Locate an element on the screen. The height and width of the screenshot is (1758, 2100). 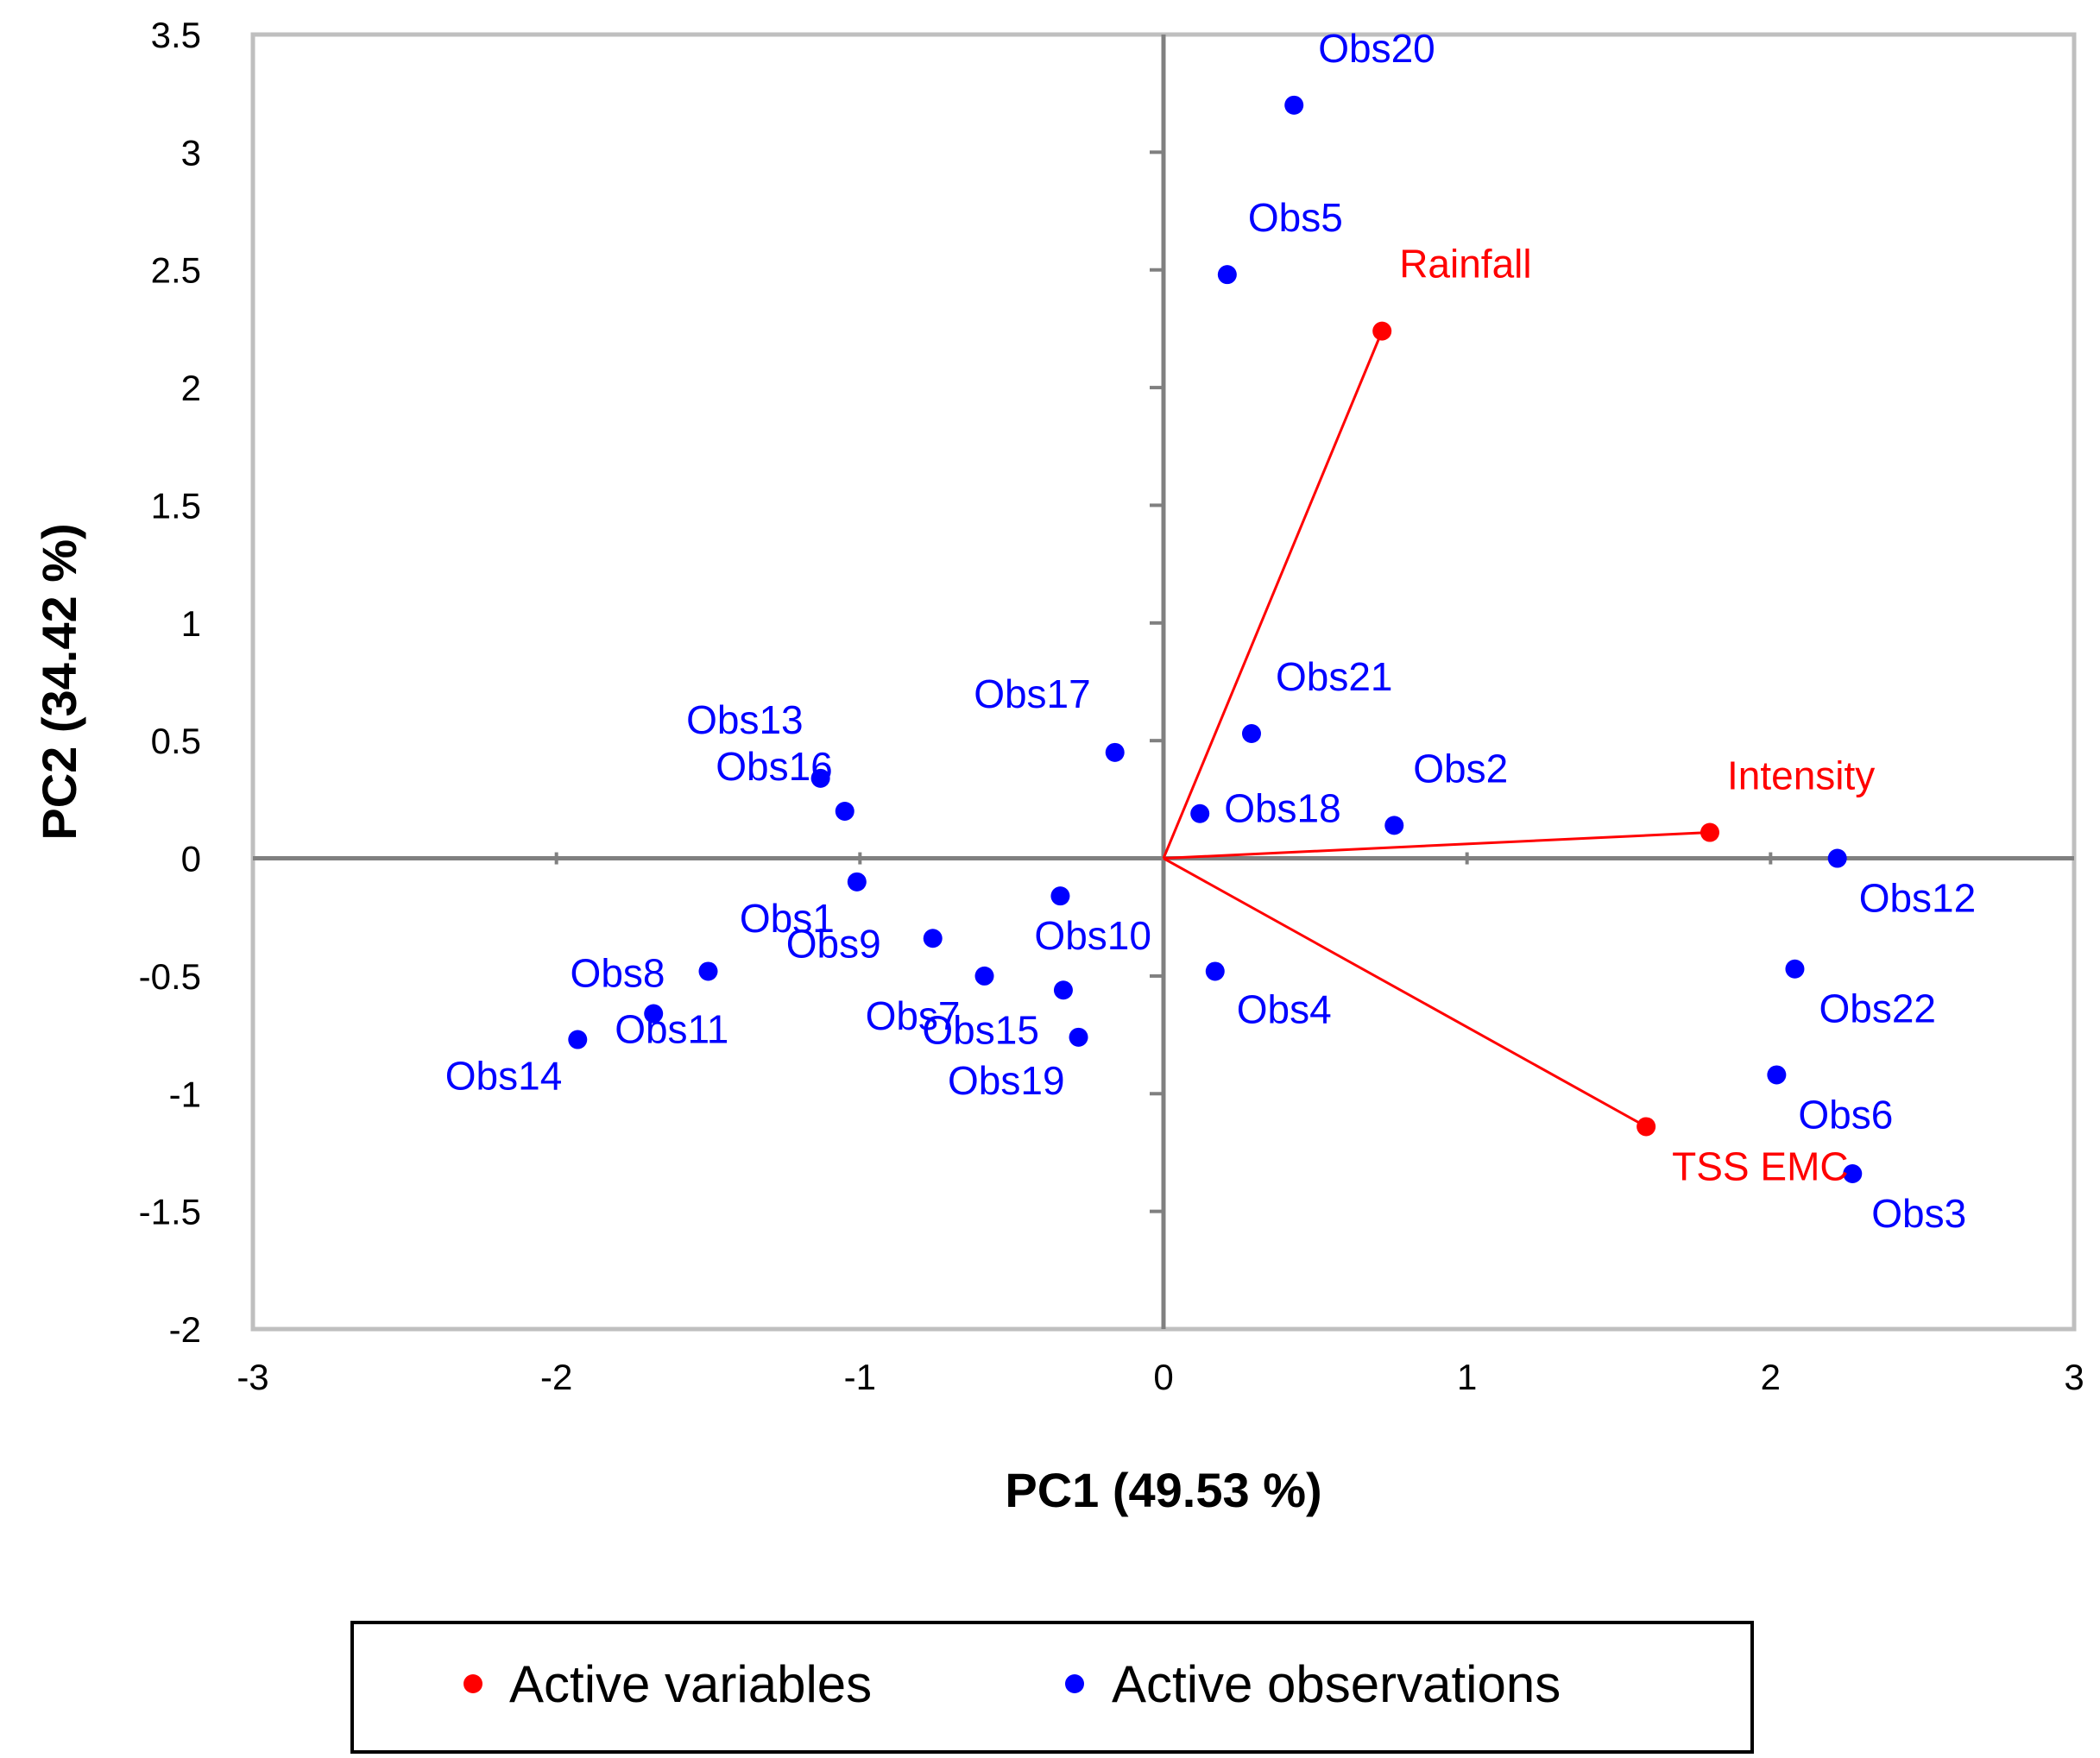
observation-point-obs16 is located at coordinates (845, 811).